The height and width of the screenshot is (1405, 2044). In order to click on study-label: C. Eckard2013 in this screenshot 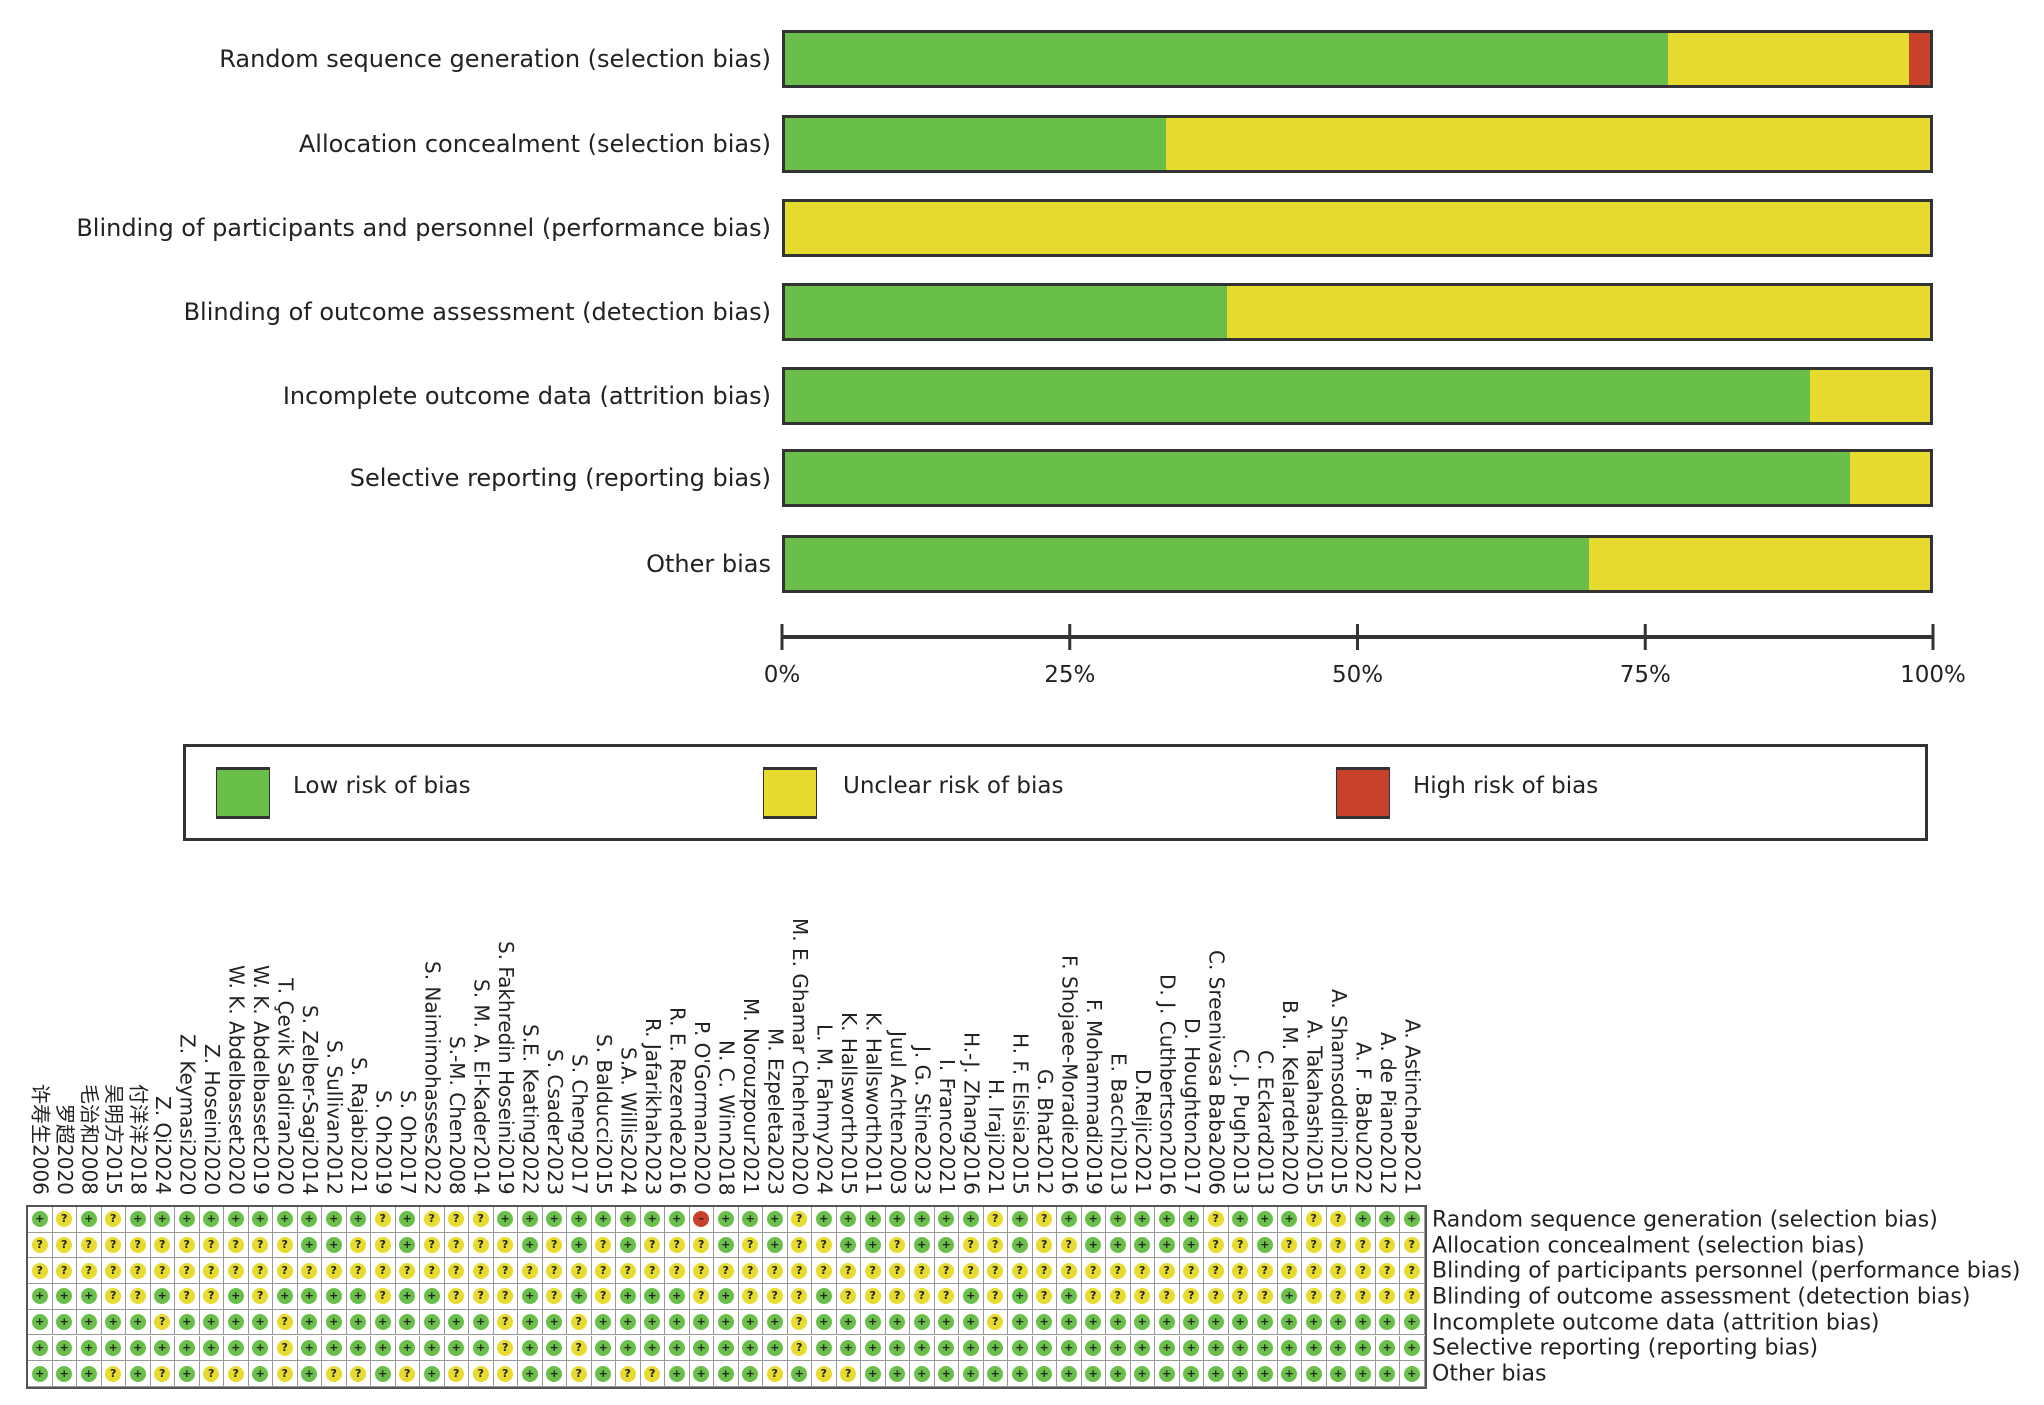, I will do `click(1265, 1122)`.